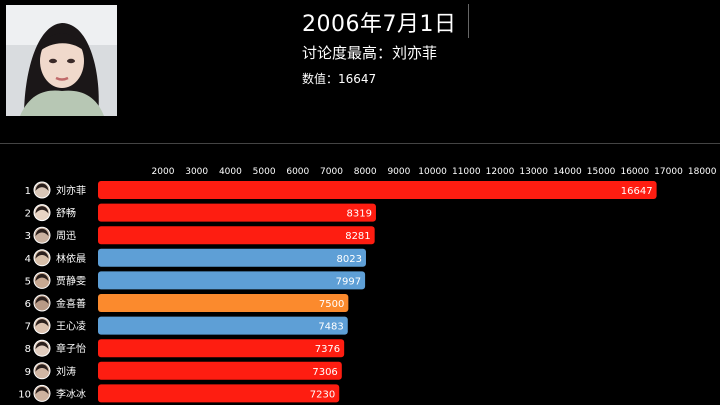 This screenshot has width=720, height=405. I want to click on x-tick-label: 2000, so click(163, 172).